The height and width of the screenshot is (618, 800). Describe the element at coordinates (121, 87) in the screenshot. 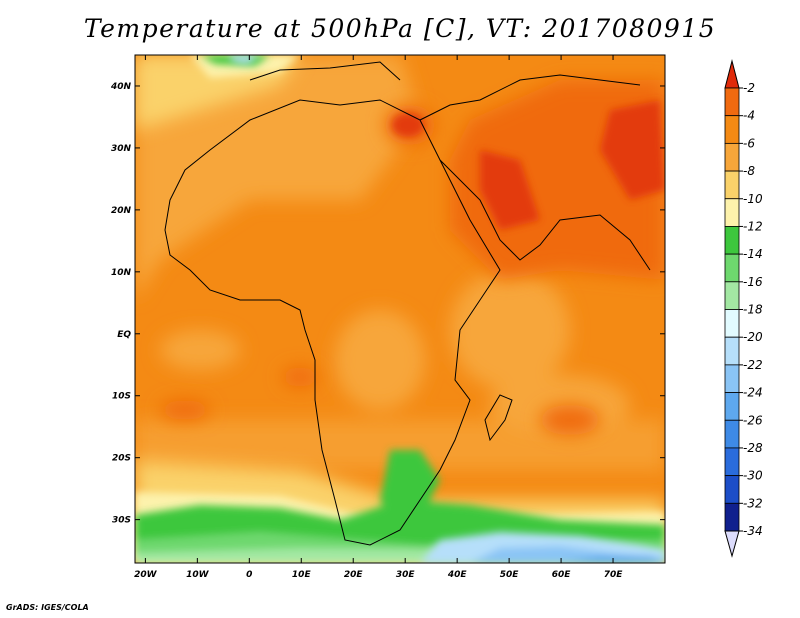

I see `y-tick-label: 40N` at that location.